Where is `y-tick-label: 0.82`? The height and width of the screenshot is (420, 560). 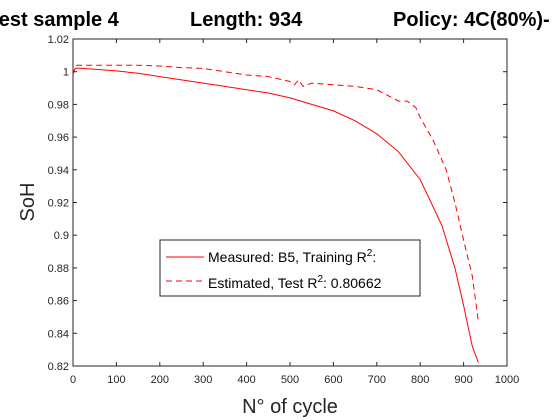 y-tick-label: 0.82 is located at coordinates (58, 367).